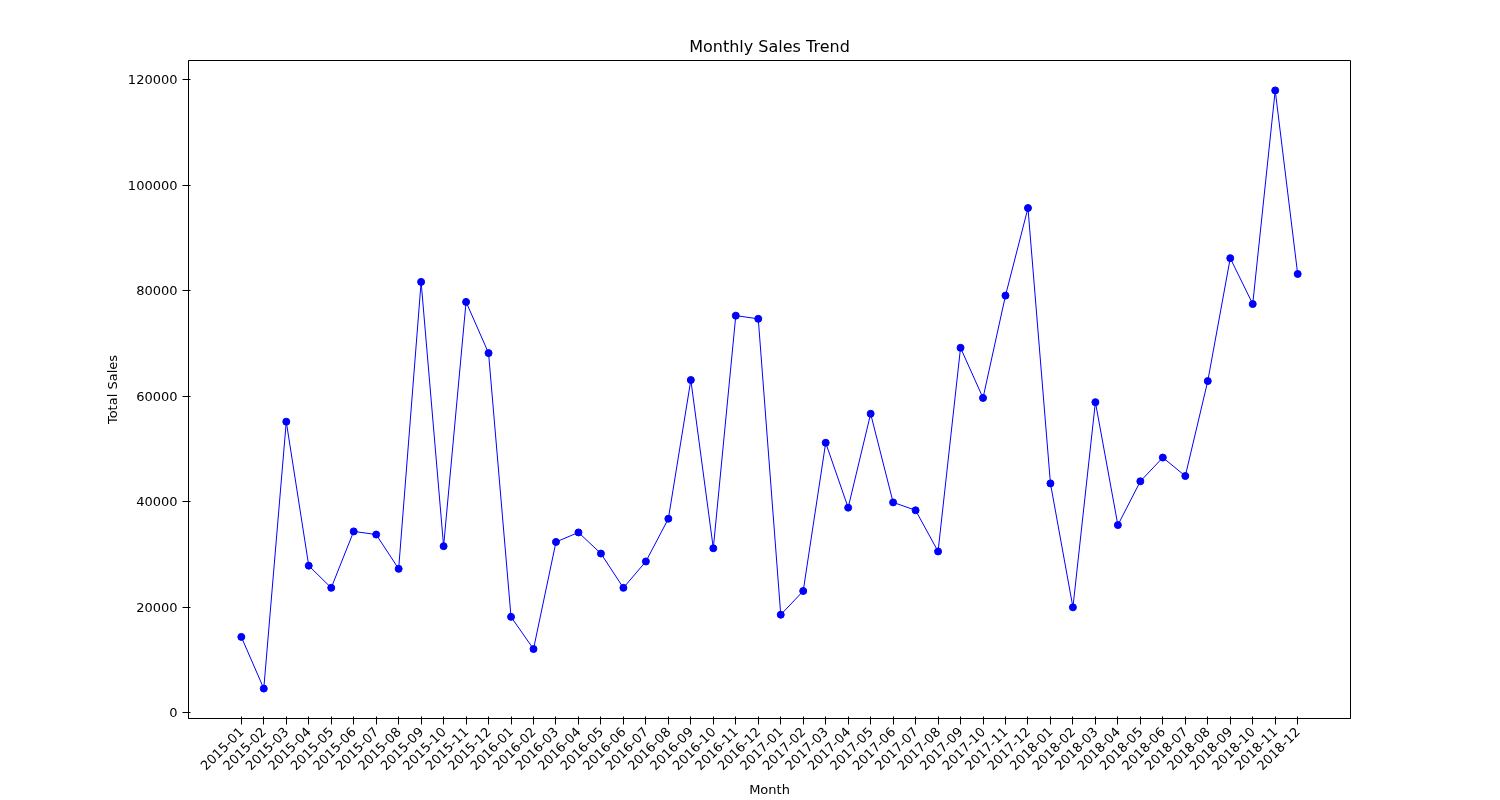 The image size is (1500, 800). I want to click on y-tick-label: 60000, so click(157, 396).